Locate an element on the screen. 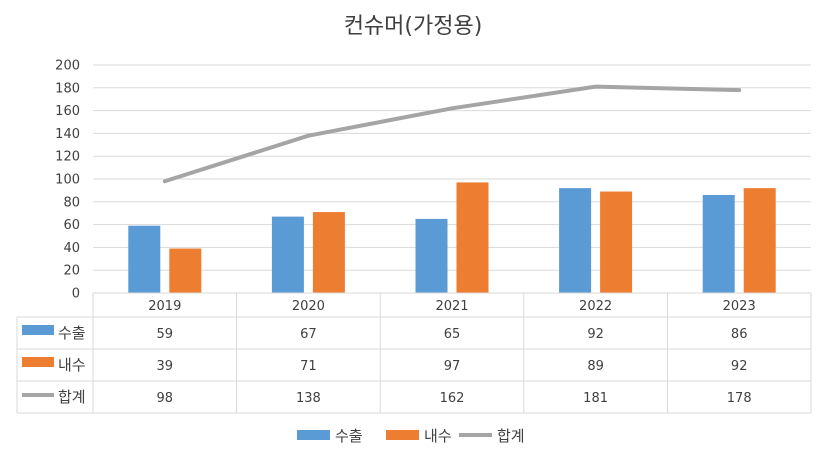 The height and width of the screenshot is (457, 827). y-tick-label: 200 is located at coordinates (67, 66).